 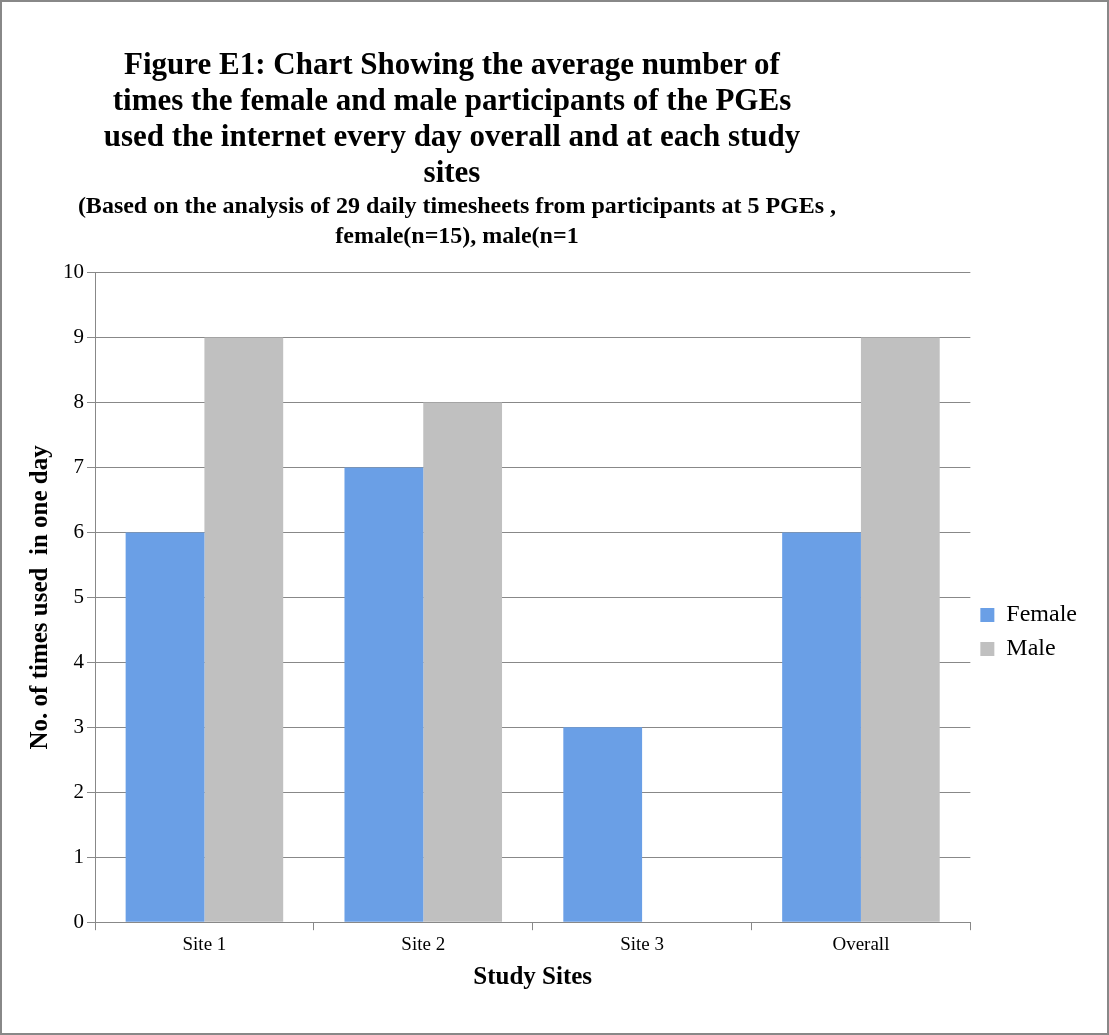 I want to click on y-tick-label: 10, so click(x=73, y=271).